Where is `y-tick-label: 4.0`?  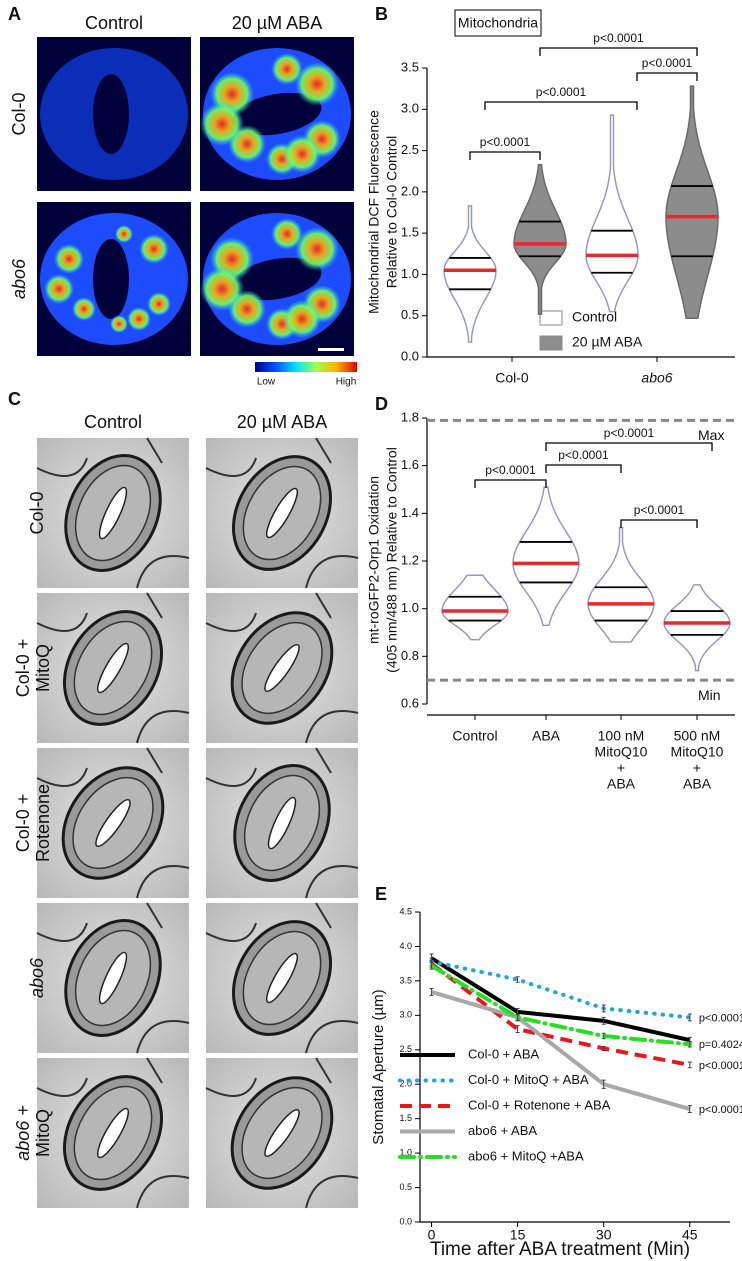
y-tick-label: 4.0 is located at coordinates (405, 946).